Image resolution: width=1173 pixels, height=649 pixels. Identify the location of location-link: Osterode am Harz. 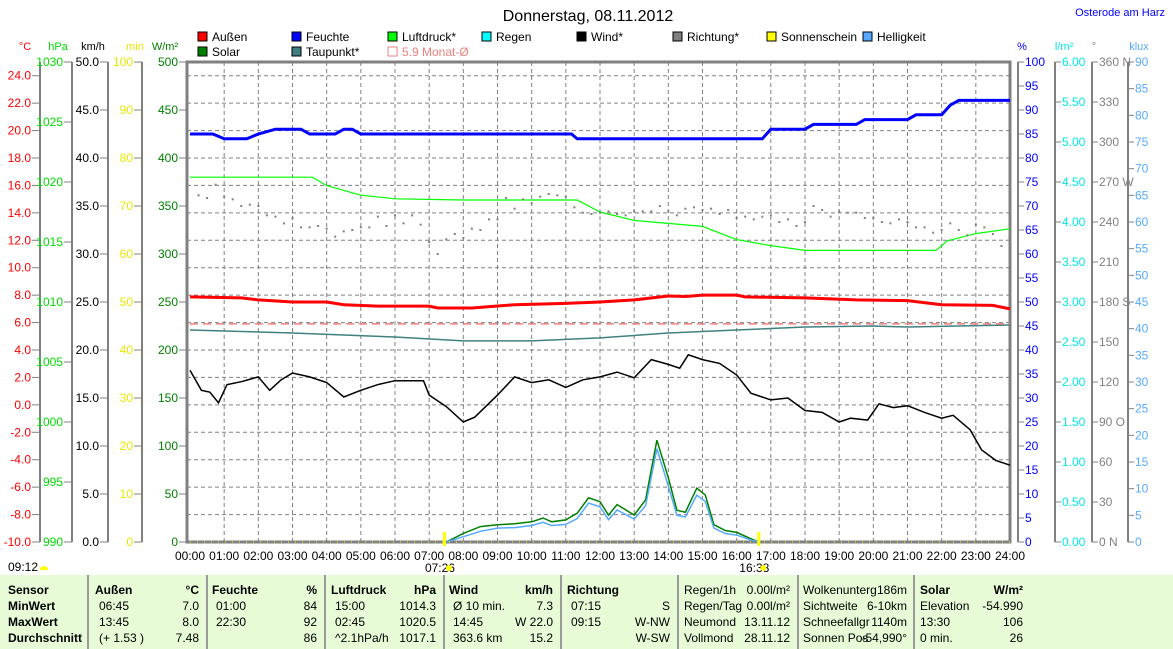
(1120, 13).